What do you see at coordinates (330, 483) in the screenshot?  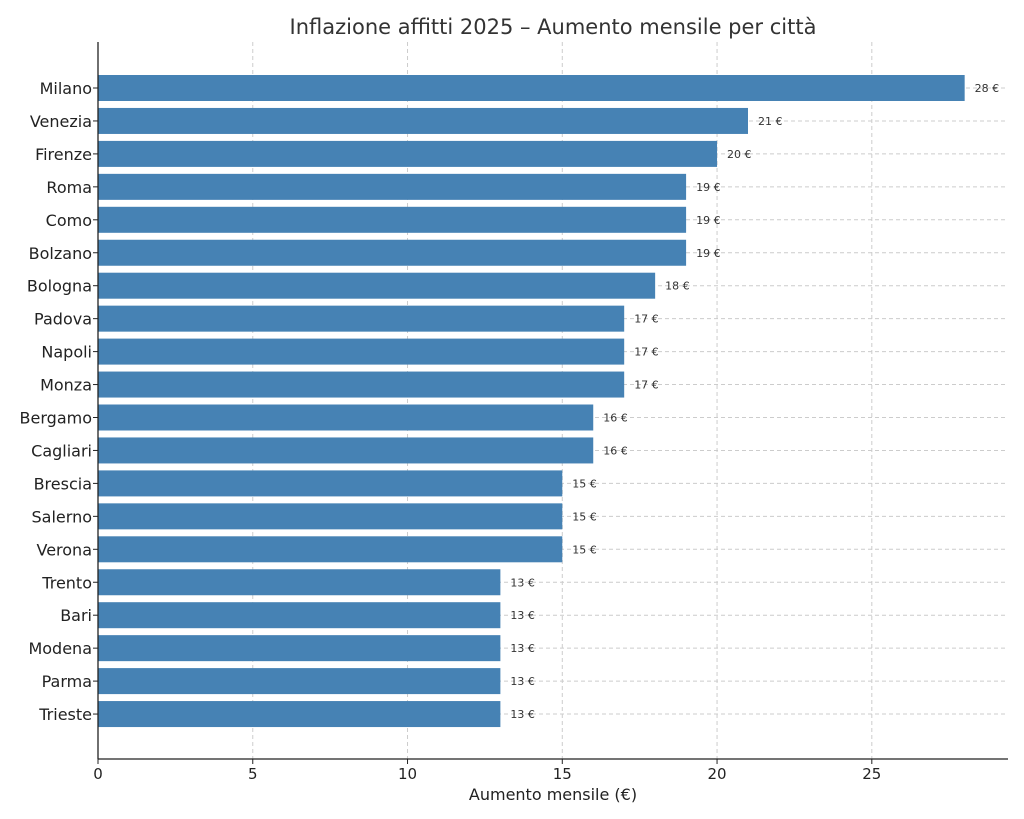 I see `bar-brescia` at bounding box center [330, 483].